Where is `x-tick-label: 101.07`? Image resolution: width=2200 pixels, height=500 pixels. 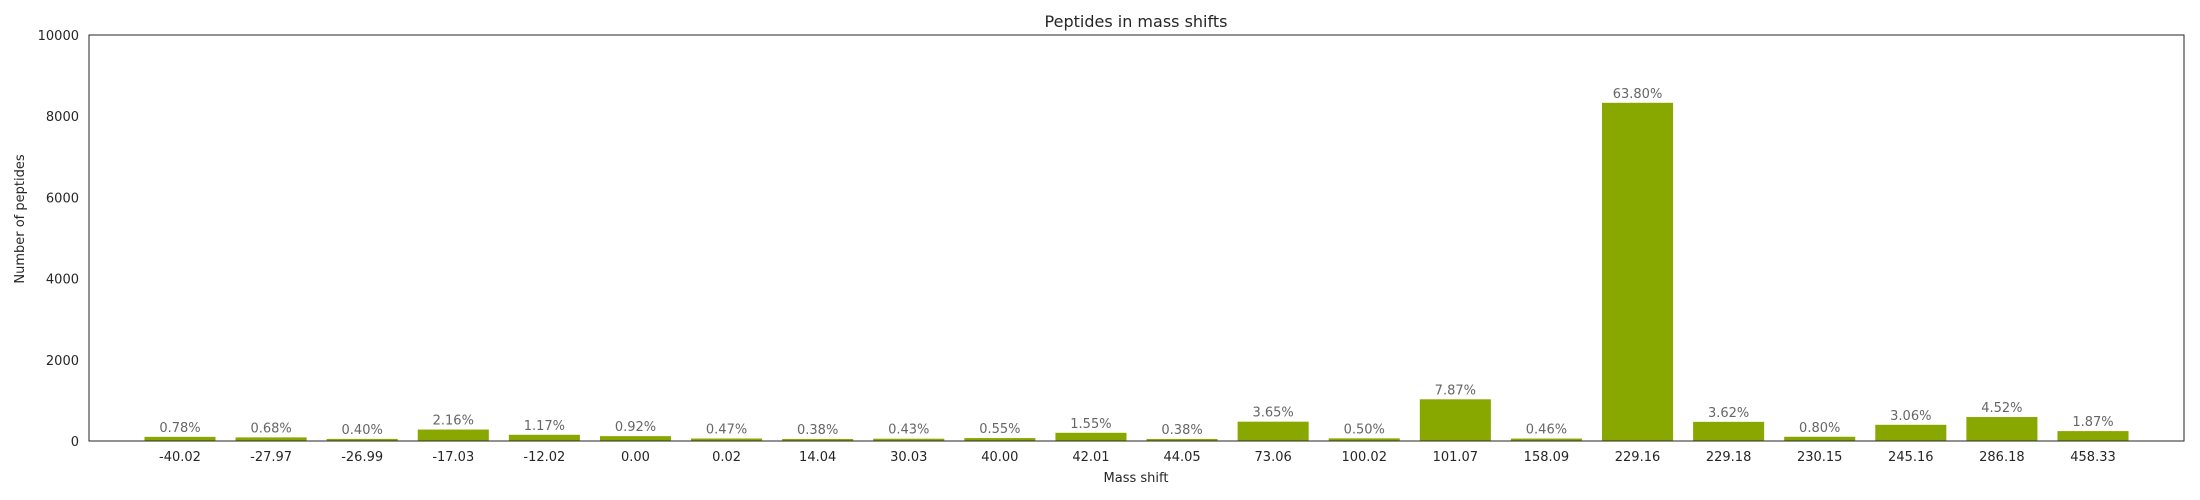 x-tick-label: 101.07 is located at coordinates (1456, 457).